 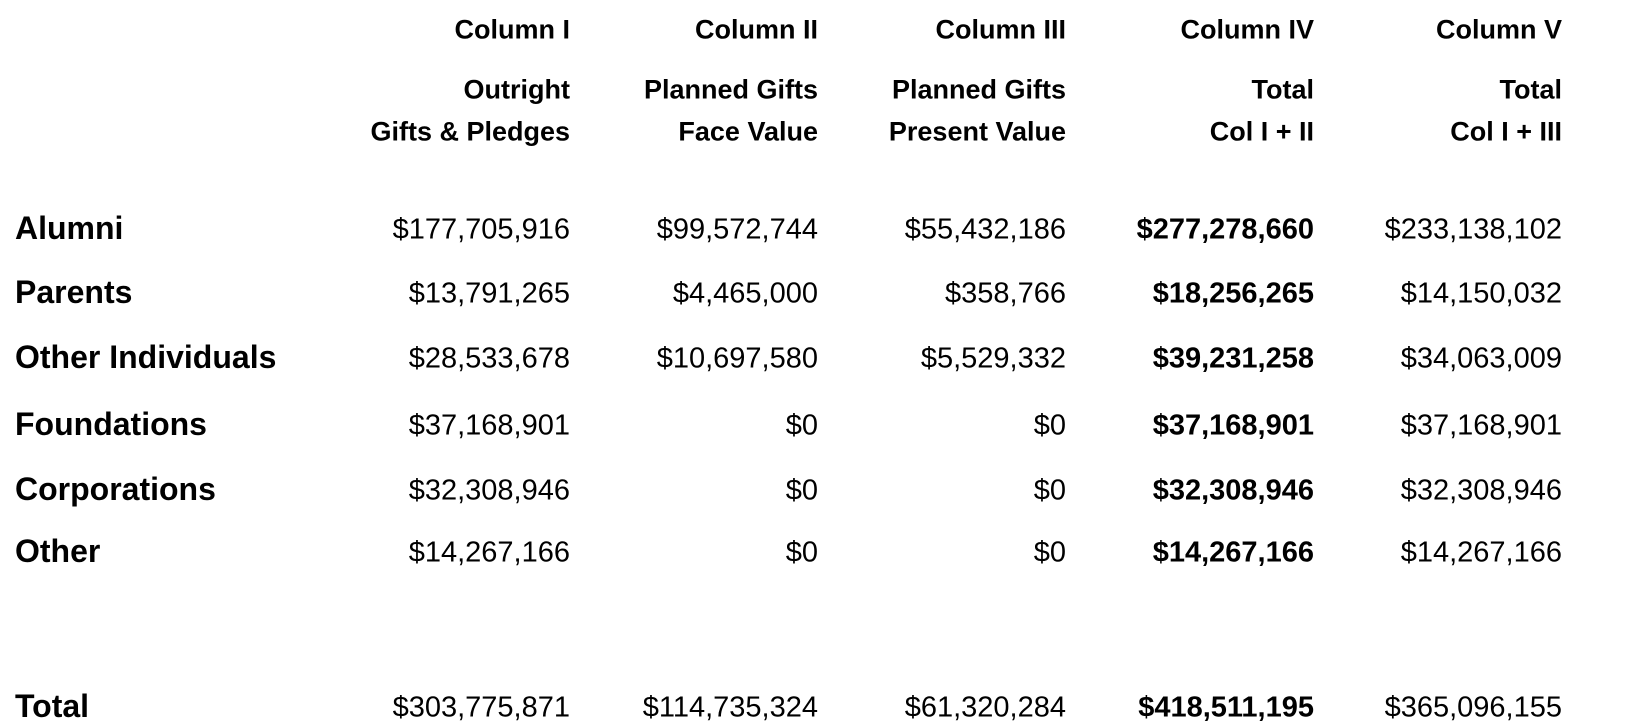 What do you see at coordinates (977, 131) in the screenshot?
I see `column-subtitle: Present Value` at bounding box center [977, 131].